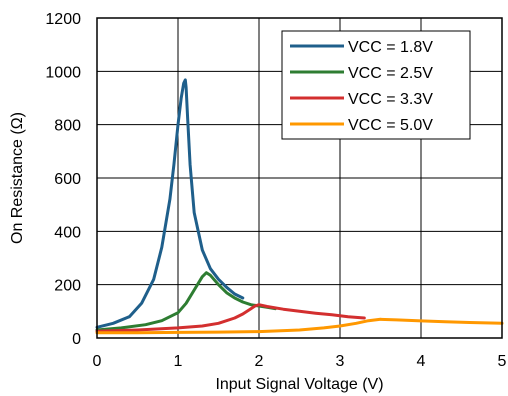 The height and width of the screenshot is (396, 508). I want to click on legend-label: VCC = 1.8V, so click(390, 47).